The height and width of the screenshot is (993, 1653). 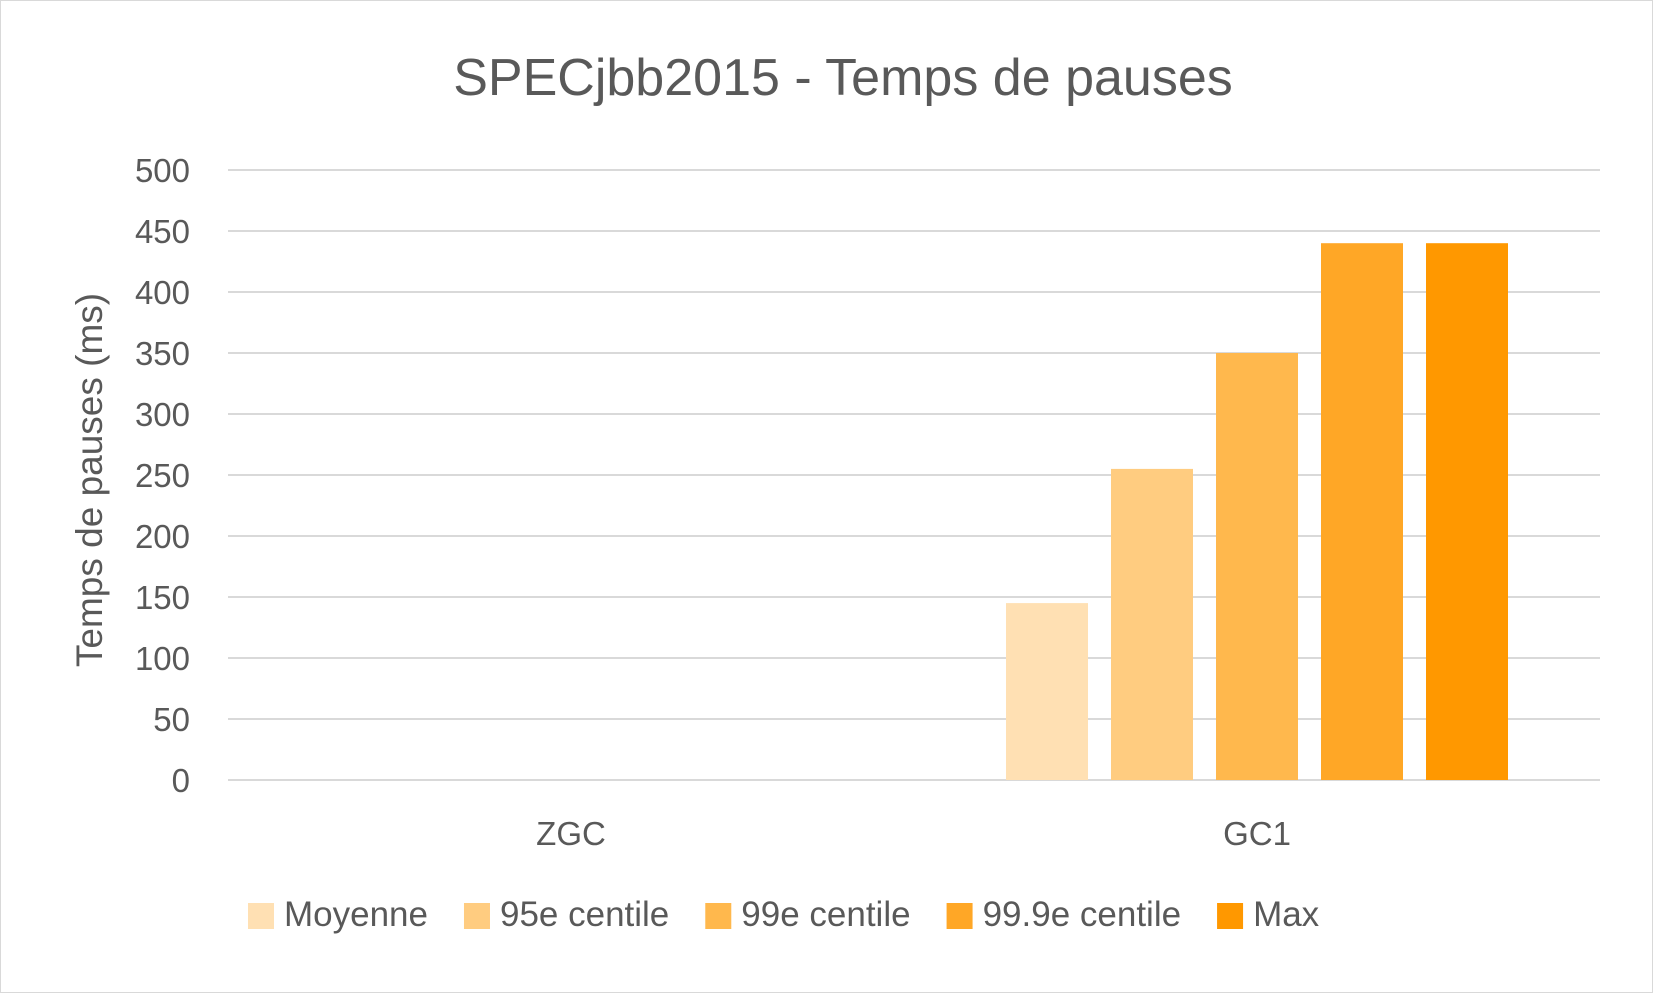 What do you see at coordinates (162, 414) in the screenshot?
I see `y-tick-label-300: 300` at bounding box center [162, 414].